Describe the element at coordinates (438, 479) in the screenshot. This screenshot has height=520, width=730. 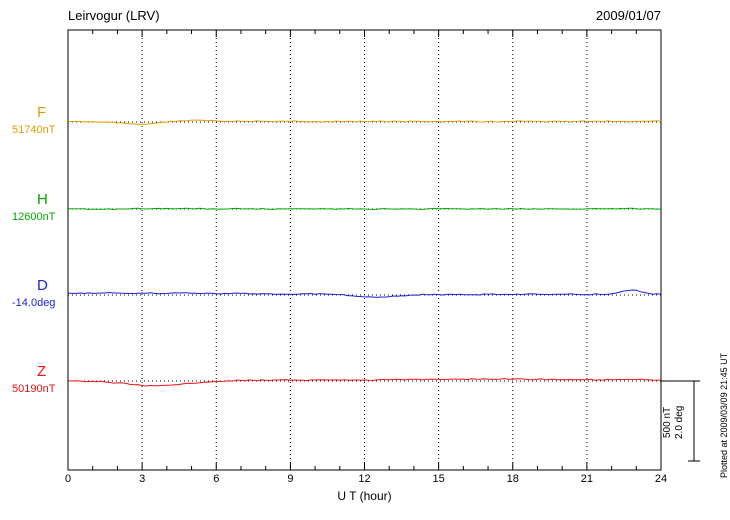
I see `x-tick-label-15: 15` at that location.